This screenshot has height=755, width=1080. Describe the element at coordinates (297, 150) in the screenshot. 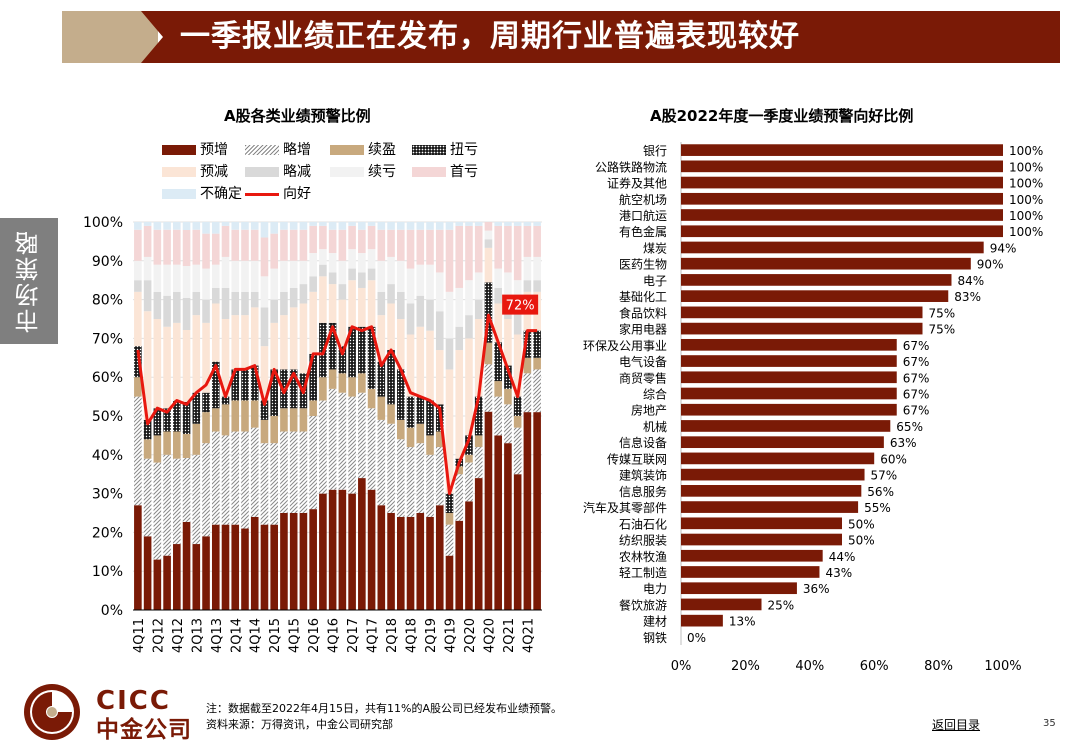

I see `legend-label: 略增` at that location.